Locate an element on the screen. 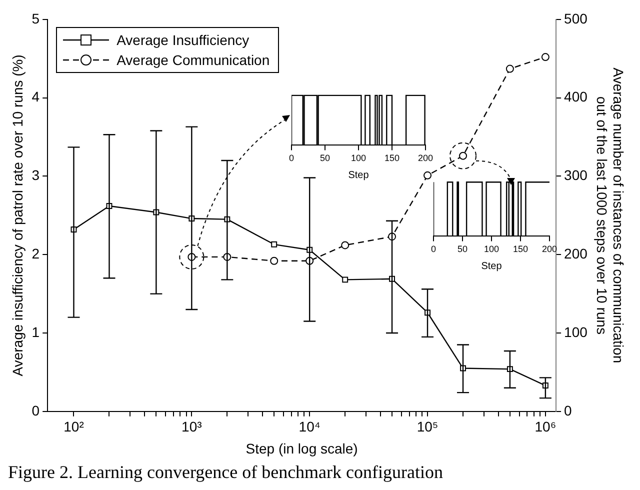  y2-tick-label: 300 is located at coordinates (576, 175).